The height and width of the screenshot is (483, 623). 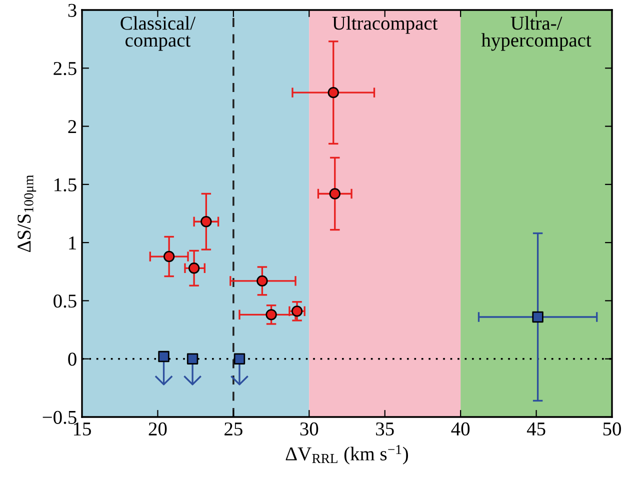 What do you see at coordinates (158, 33) in the screenshot?
I see `band-label: Classical/ compact` at bounding box center [158, 33].